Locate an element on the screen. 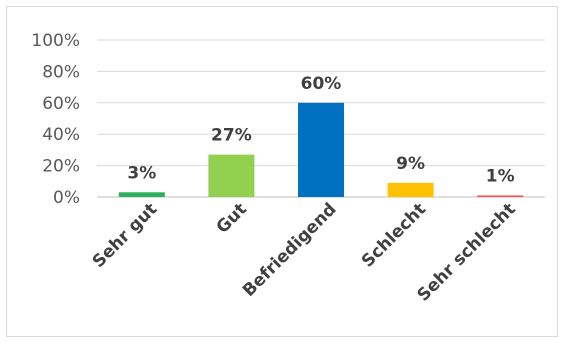  category-label: Sehr gut is located at coordinates (125, 235).